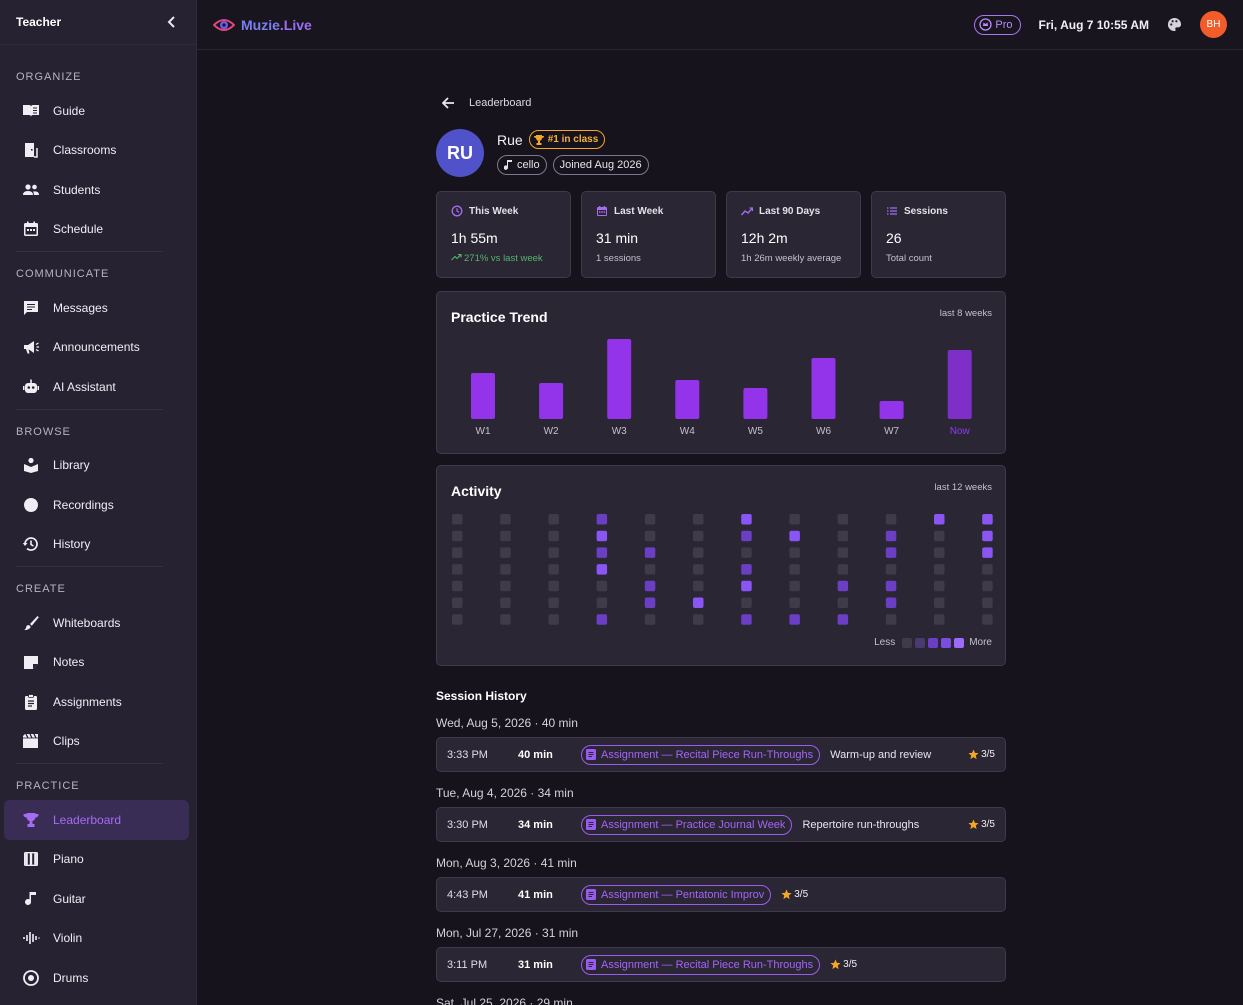 This screenshot has height=1005, width=1243. Describe the element at coordinates (687, 431) in the screenshot. I see `trend-tick-label: W4` at that location.